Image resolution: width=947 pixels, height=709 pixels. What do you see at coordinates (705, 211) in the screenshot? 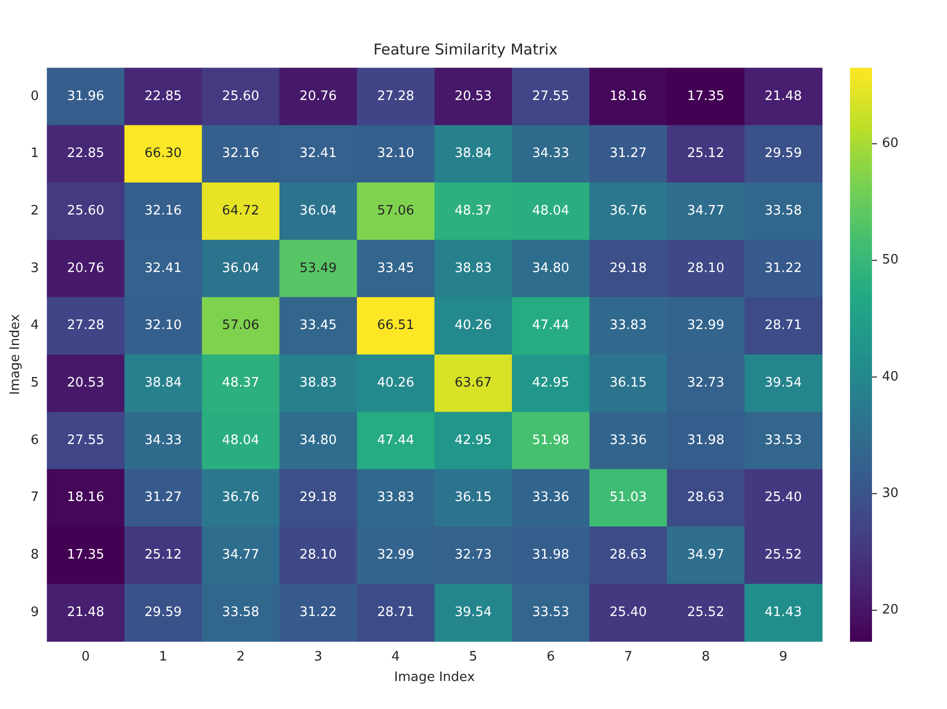
I see `data-label: 34.77` at bounding box center [705, 211].